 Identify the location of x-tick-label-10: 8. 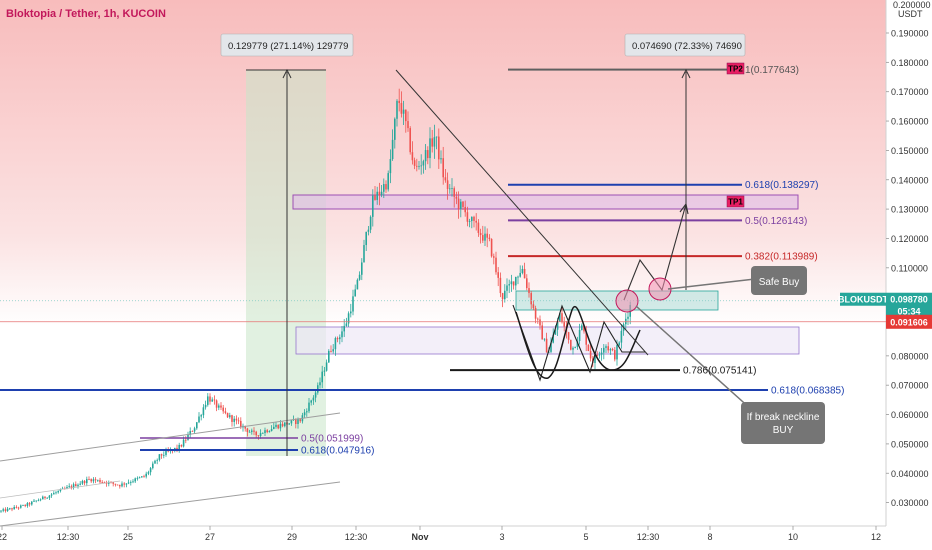
(709, 537).